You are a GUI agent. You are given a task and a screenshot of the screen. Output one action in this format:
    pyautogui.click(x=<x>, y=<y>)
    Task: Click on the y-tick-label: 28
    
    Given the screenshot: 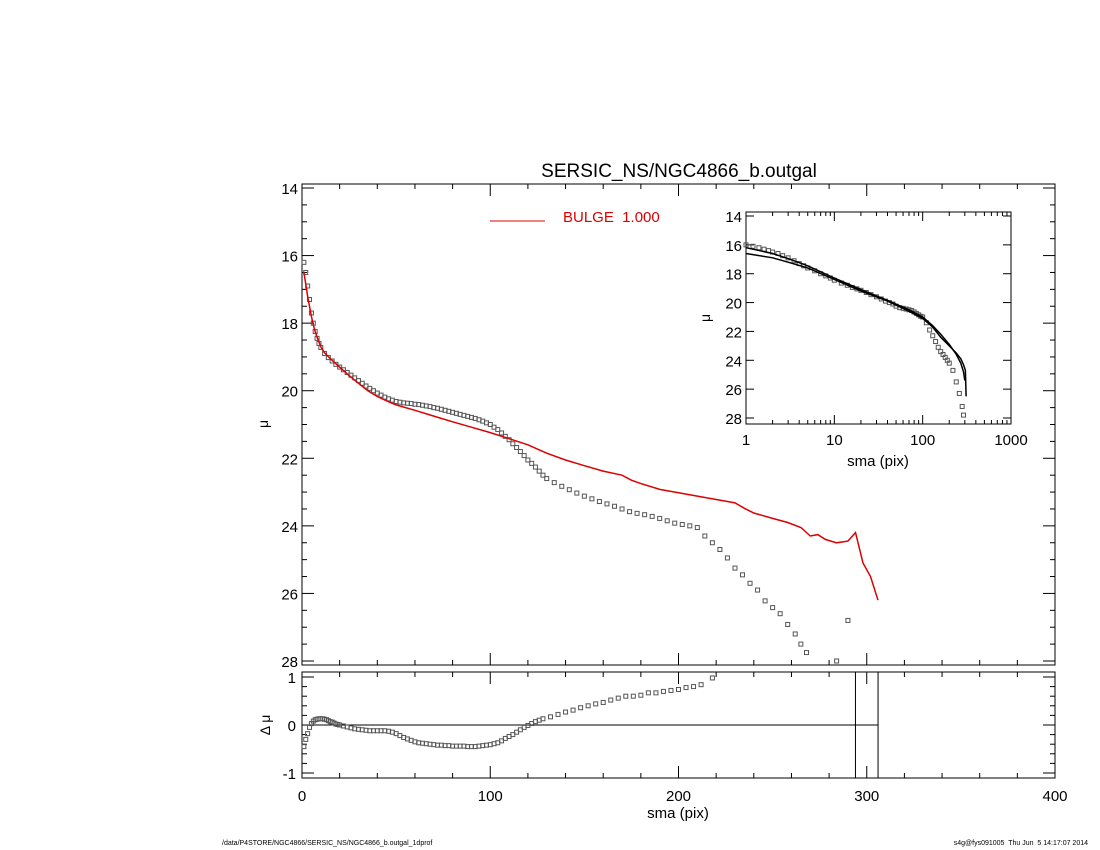 What is the action you would take?
    pyautogui.click(x=289, y=662)
    